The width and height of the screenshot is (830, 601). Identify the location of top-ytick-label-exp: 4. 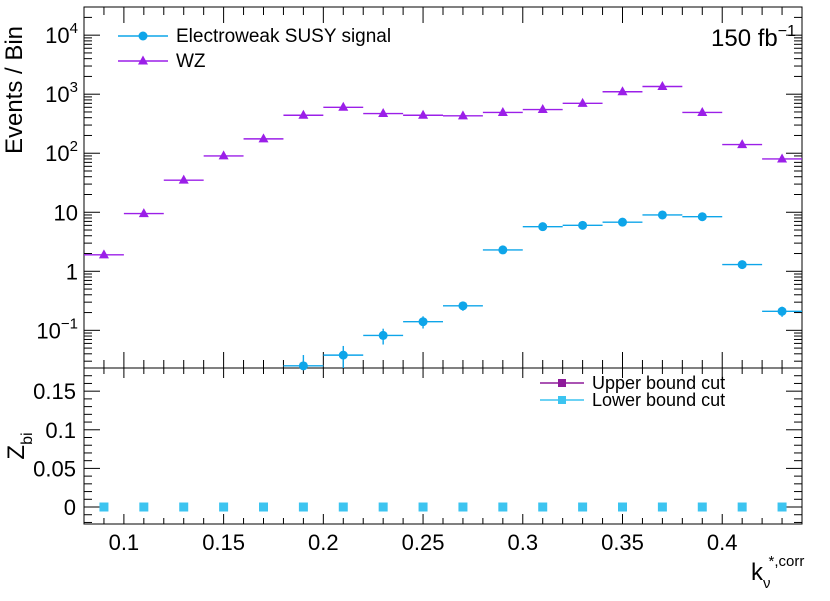
(74, 28).